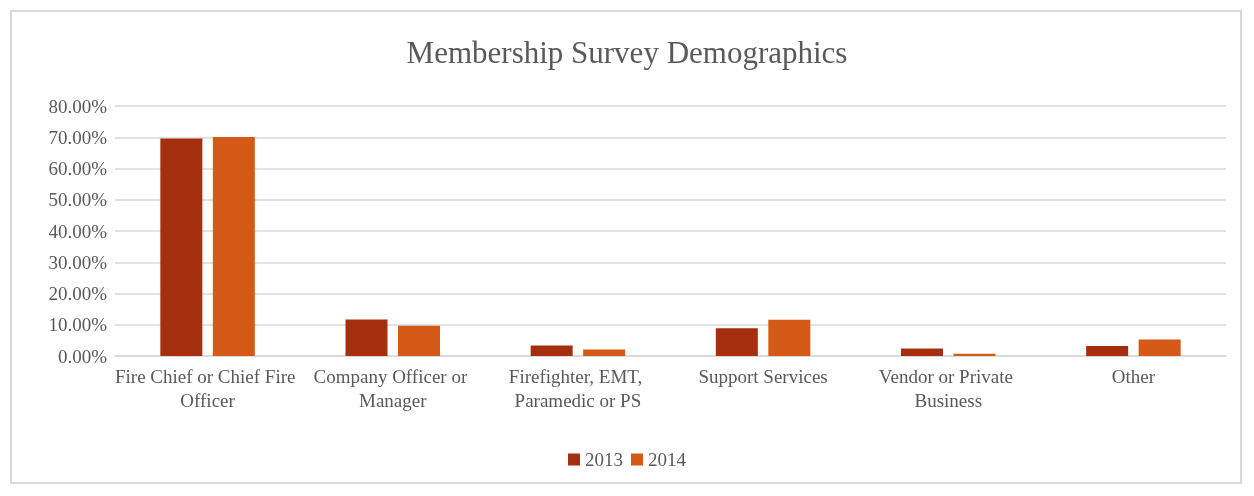 Image resolution: width=1254 pixels, height=496 pixels. I want to click on y-tick-label: 40.00%, so click(78, 231).